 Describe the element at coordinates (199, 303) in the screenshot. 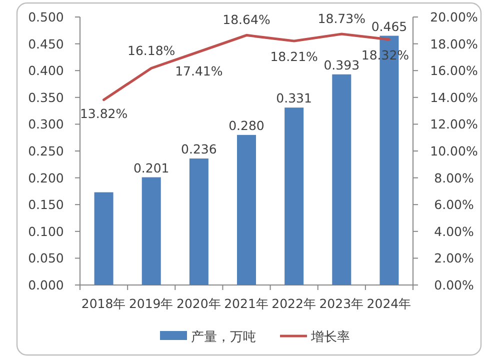

I see `x-tick-label: 2020年` at that location.